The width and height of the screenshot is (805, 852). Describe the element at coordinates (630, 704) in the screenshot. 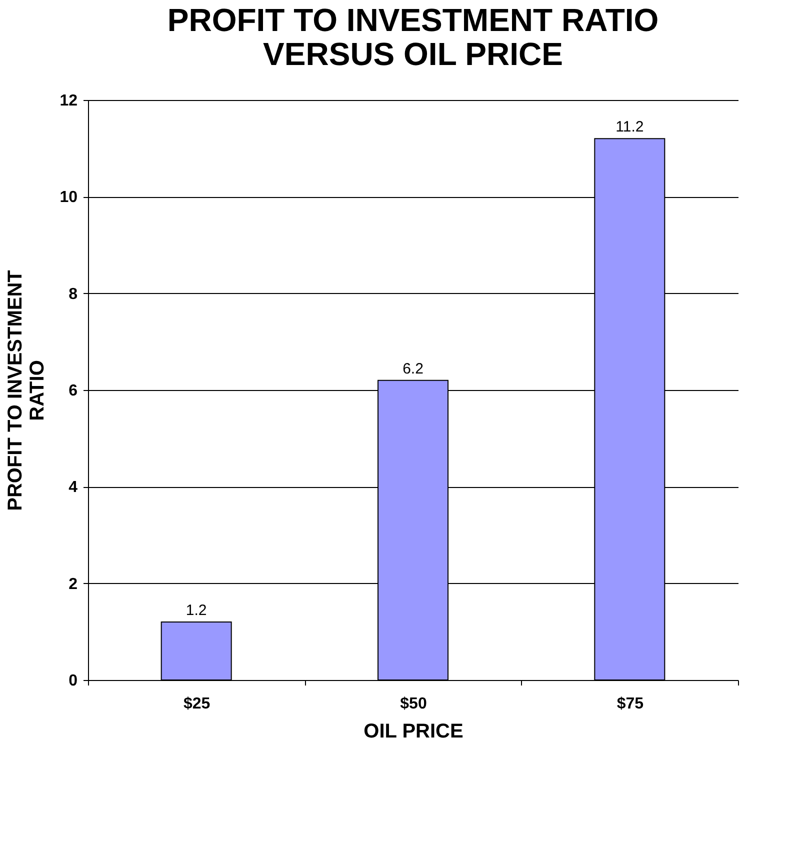

I see `x-tick-label: $75` at that location.